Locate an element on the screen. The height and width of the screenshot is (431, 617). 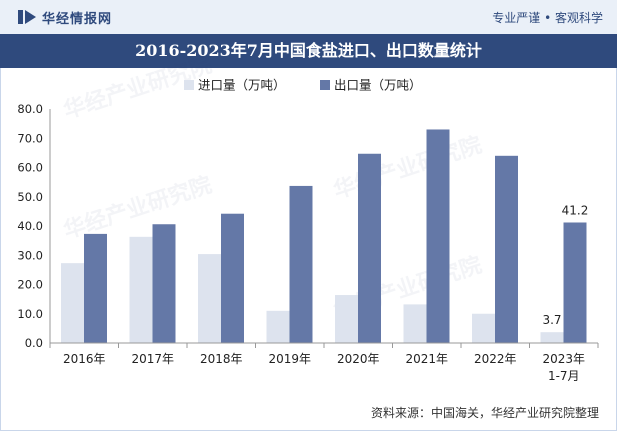
brand-name: 华经情报网 is located at coordinates (77, 19).